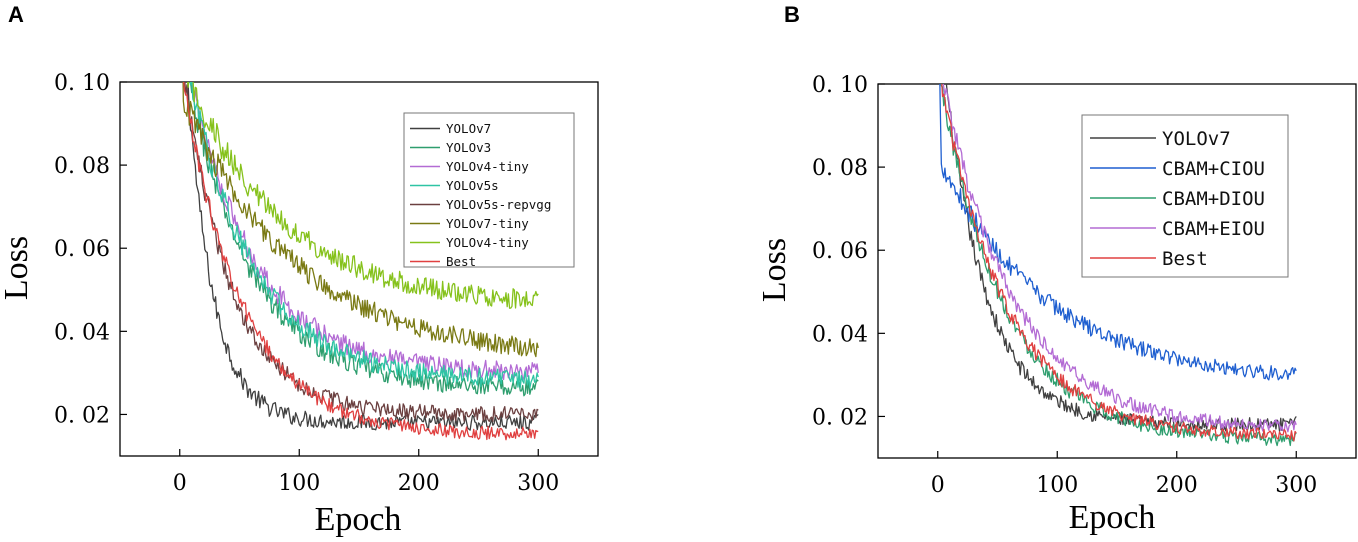 The height and width of the screenshot is (542, 1358). I want to click on series-line-yolov5s, so click(364, 235).